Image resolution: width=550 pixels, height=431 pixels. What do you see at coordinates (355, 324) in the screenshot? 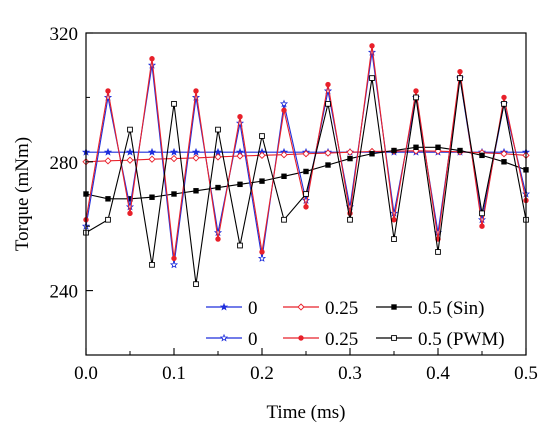
I see `legend: 0 0.25 0.5 (Sin) 0 0.25 0.5 (PWM)` at bounding box center [355, 324].